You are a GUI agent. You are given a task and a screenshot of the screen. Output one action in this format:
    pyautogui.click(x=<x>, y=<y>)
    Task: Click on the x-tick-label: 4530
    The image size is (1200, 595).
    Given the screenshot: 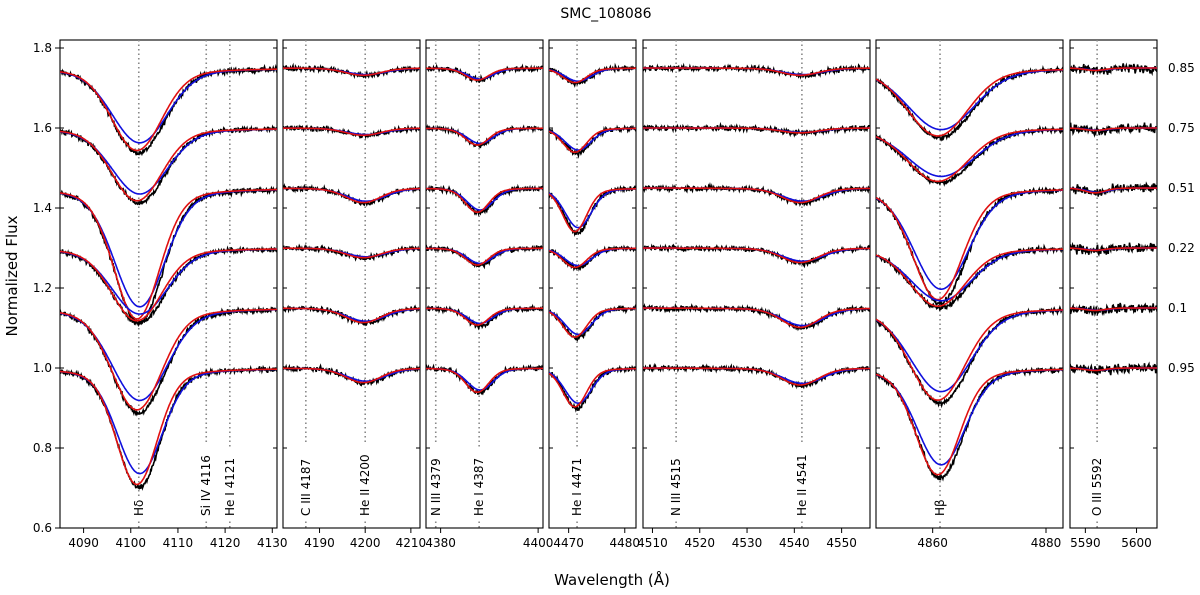 What is the action you would take?
    pyautogui.click(x=747, y=543)
    